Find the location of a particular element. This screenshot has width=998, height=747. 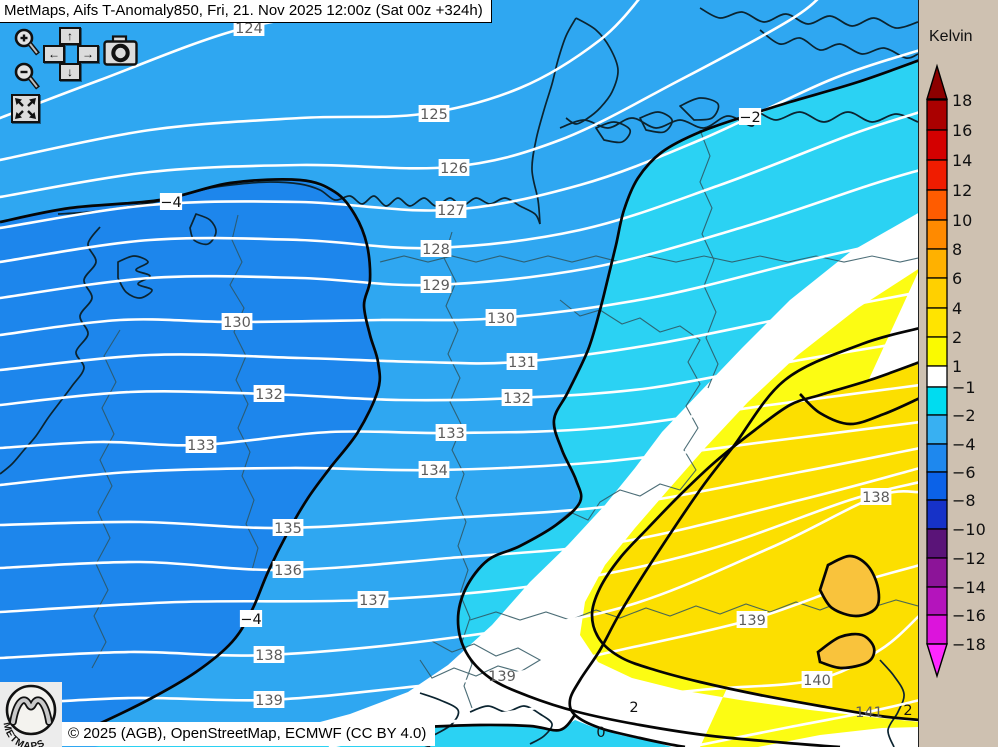

zoom-in-button is located at coordinates (28, 43).